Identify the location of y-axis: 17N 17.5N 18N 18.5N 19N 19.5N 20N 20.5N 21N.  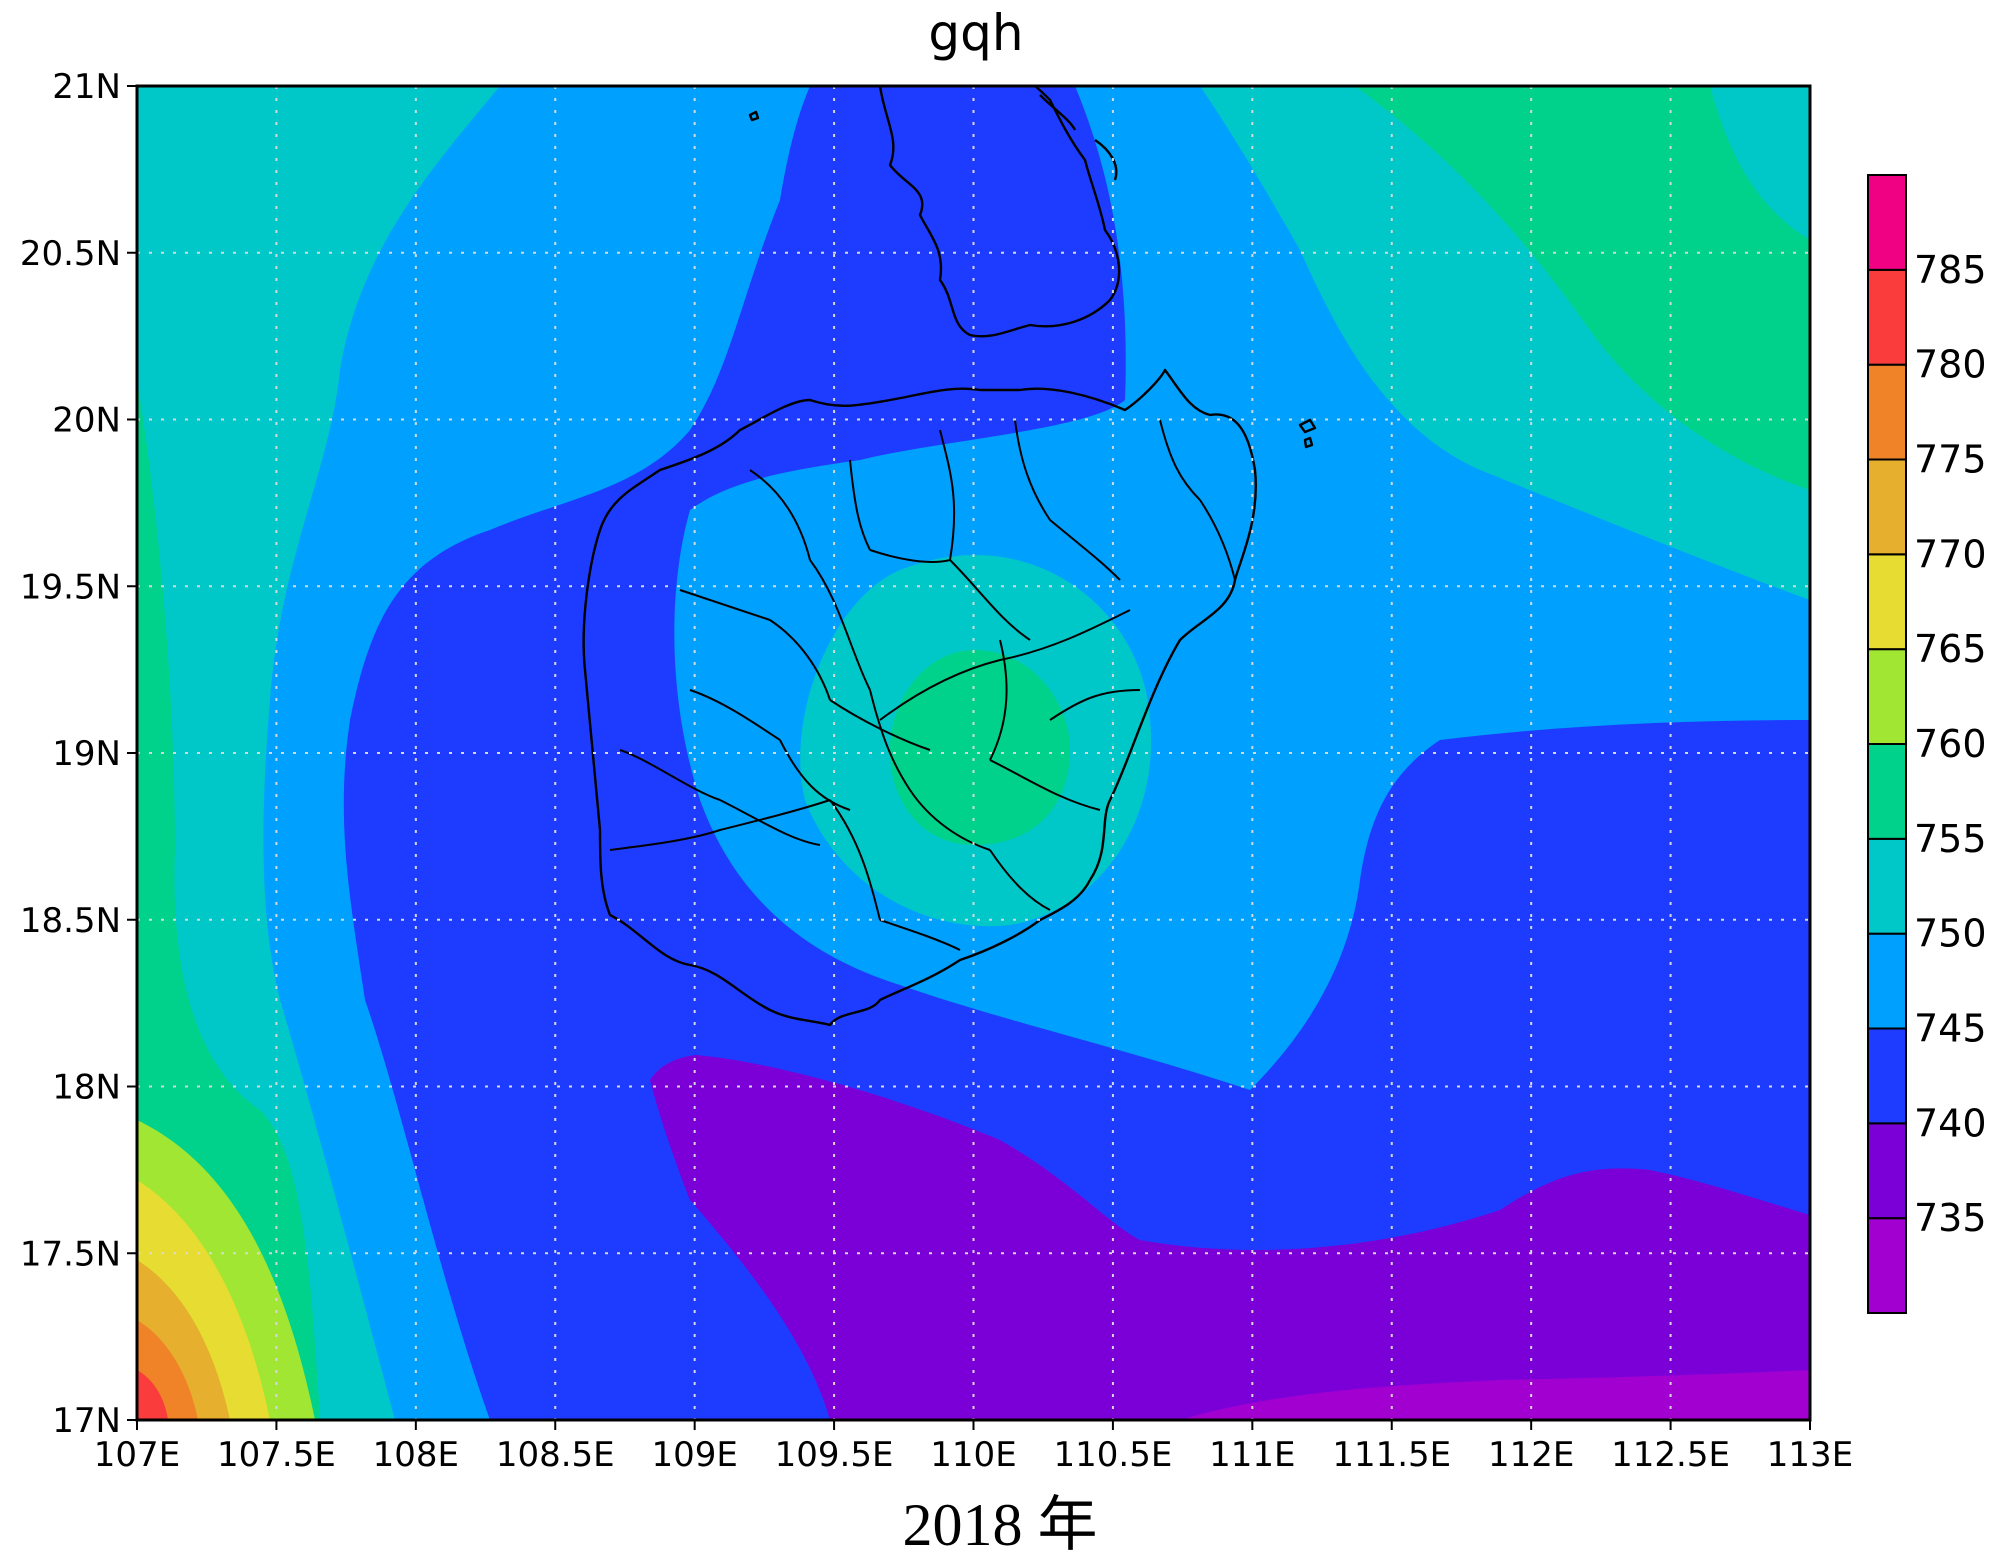
(78, 754).